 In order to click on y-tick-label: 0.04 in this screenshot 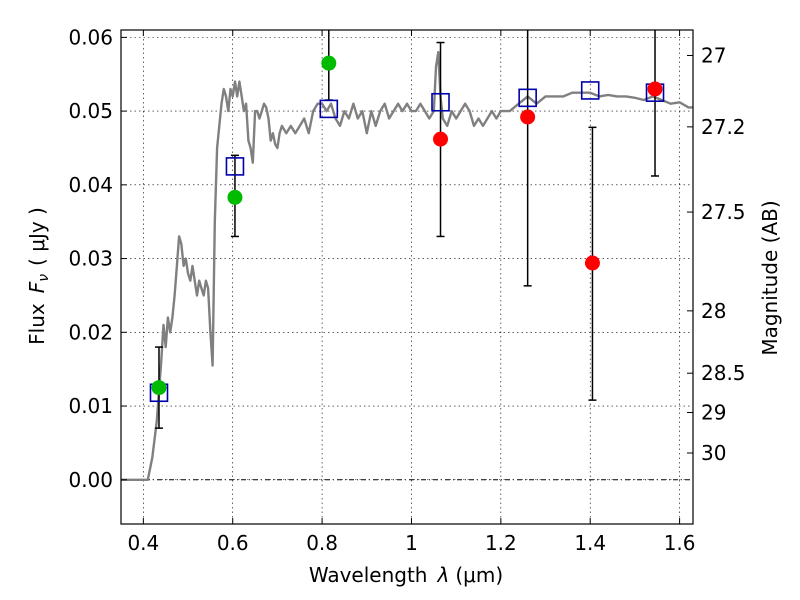, I will do `click(90, 185)`.